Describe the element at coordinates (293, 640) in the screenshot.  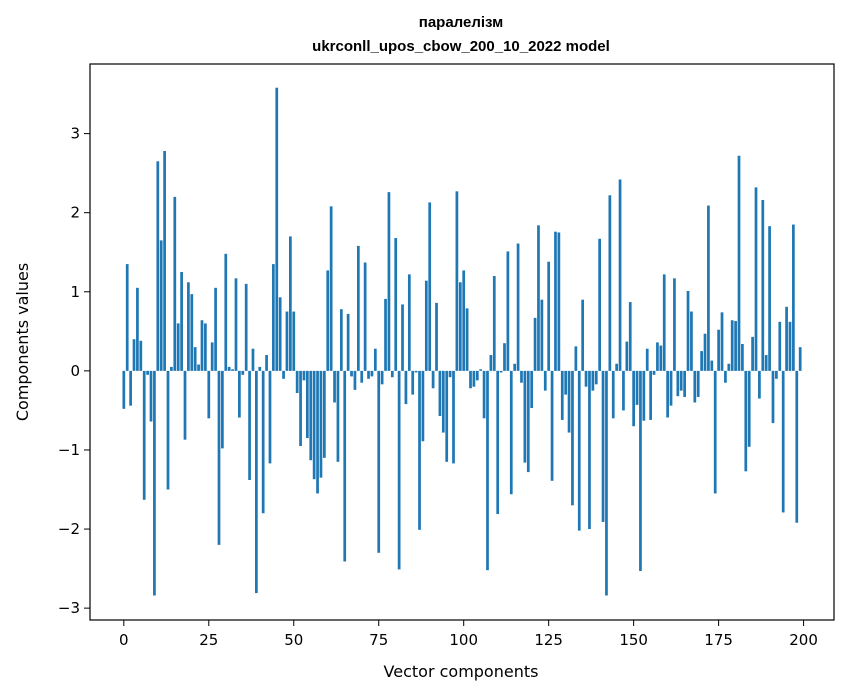
I see `x-tick-label: 50` at that location.